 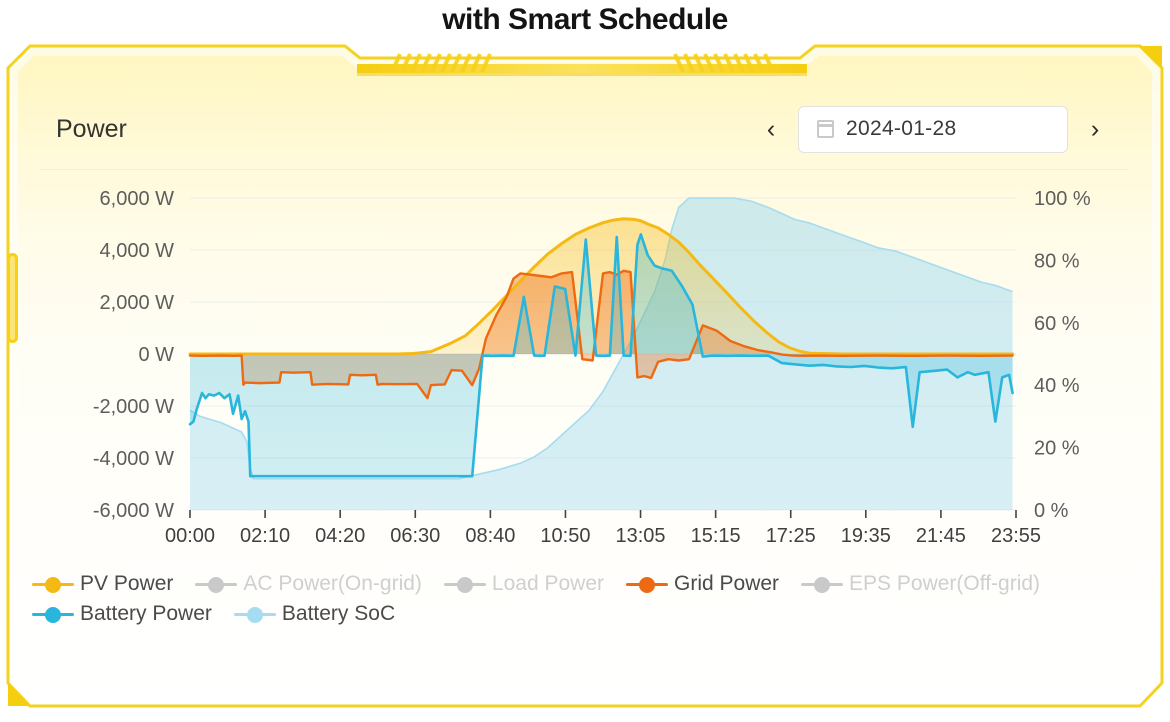 I want to click on svg-text: 6,000 W, so click(x=137, y=199).